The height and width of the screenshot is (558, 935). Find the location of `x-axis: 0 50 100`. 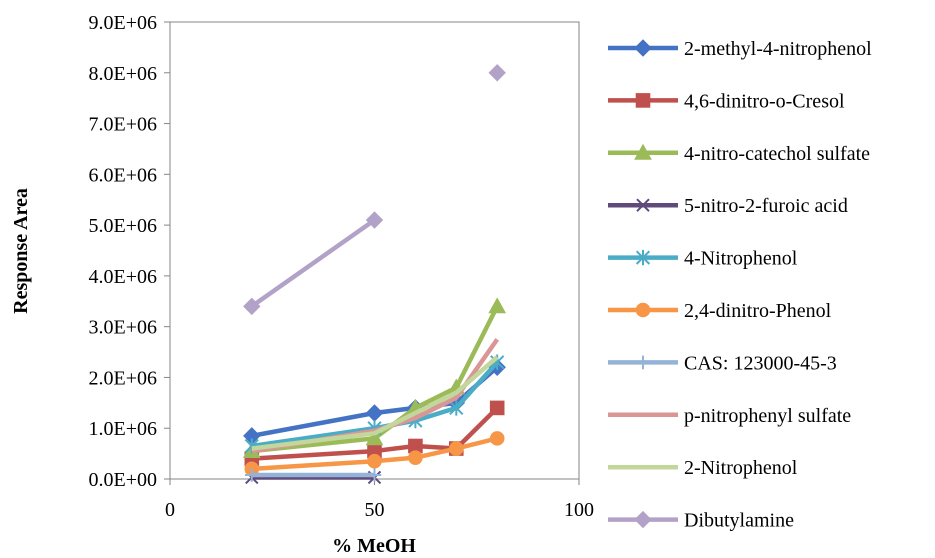

x-axis: 0 50 100 is located at coordinates (379, 500).